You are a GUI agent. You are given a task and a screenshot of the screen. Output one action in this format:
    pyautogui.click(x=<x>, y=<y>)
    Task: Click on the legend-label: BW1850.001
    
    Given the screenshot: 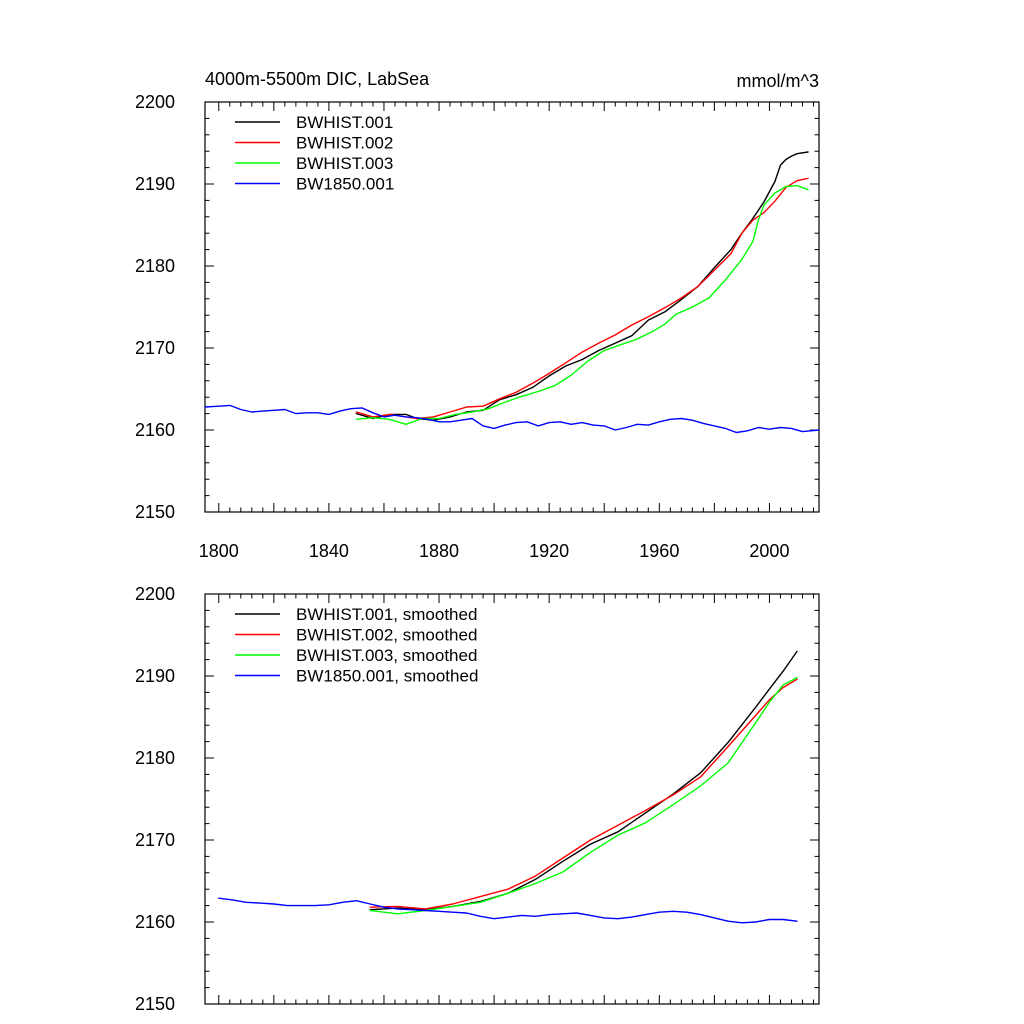 What is the action you would take?
    pyautogui.click(x=345, y=184)
    